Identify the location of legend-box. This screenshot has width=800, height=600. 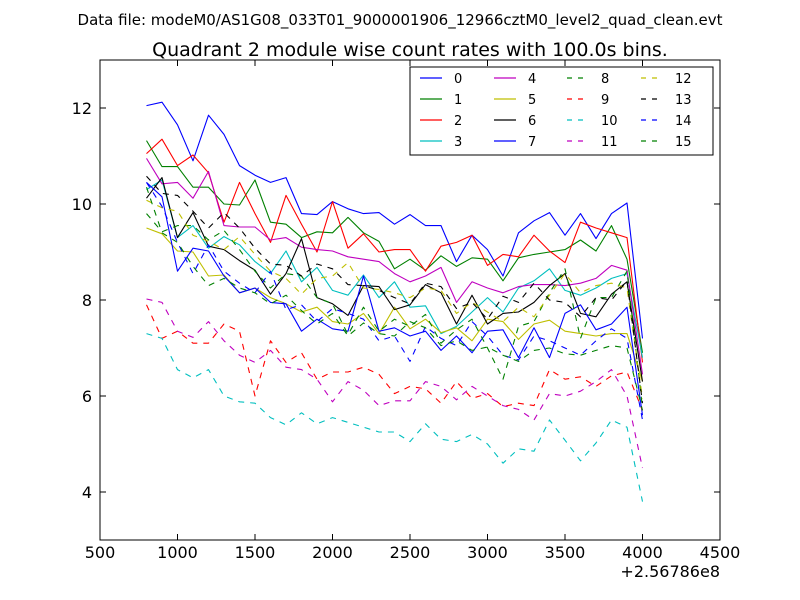
(561, 111).